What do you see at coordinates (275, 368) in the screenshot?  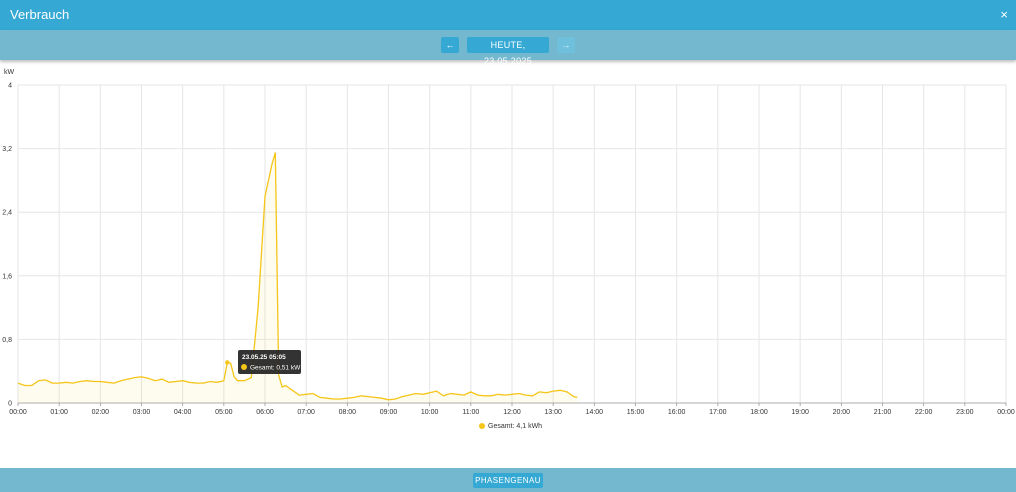 I see `tooltip-text: Gesamt: 0,51 kW` at bounding box center [275, 368].